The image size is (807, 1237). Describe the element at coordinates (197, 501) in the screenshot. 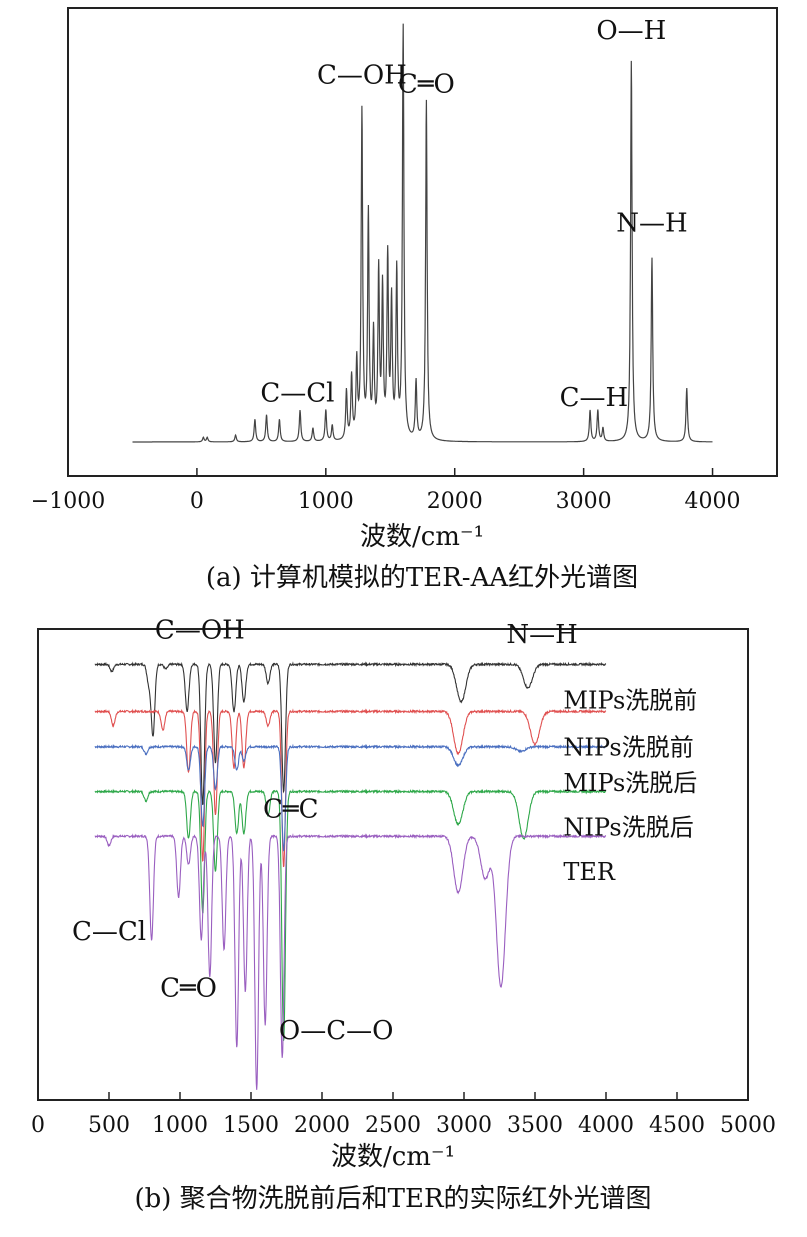

I see `panel-a-x-tick-label: 0` at that location.